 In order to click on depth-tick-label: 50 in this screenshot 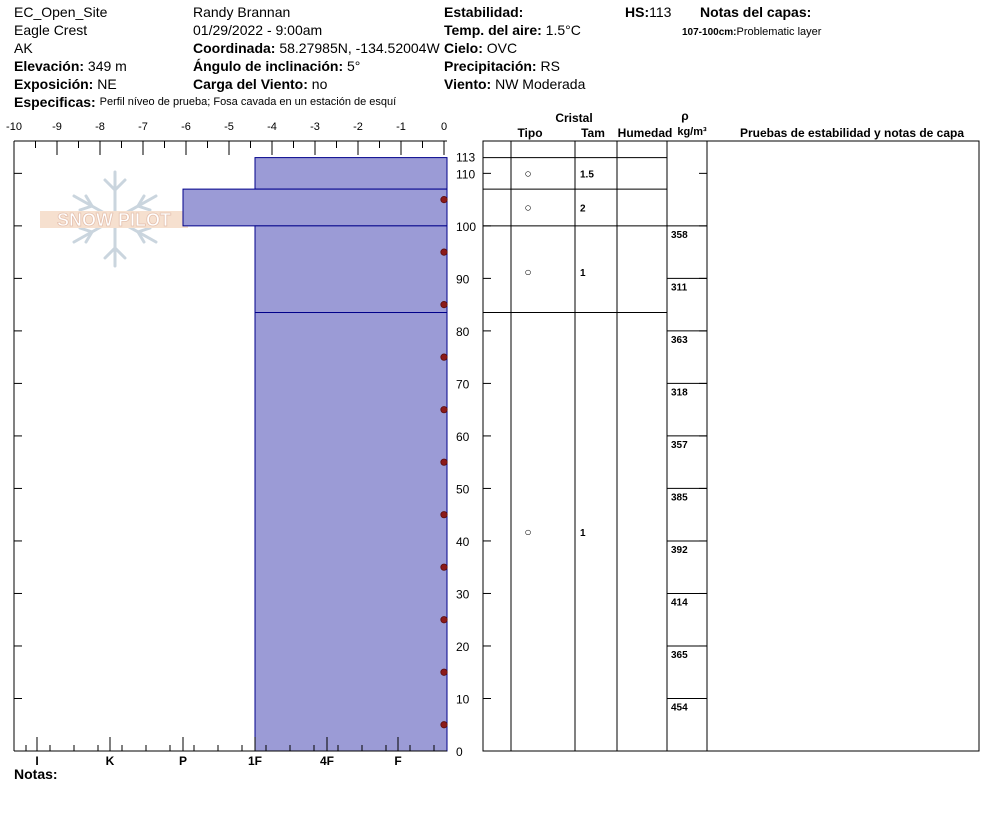, I will do `click(463, 489)`.